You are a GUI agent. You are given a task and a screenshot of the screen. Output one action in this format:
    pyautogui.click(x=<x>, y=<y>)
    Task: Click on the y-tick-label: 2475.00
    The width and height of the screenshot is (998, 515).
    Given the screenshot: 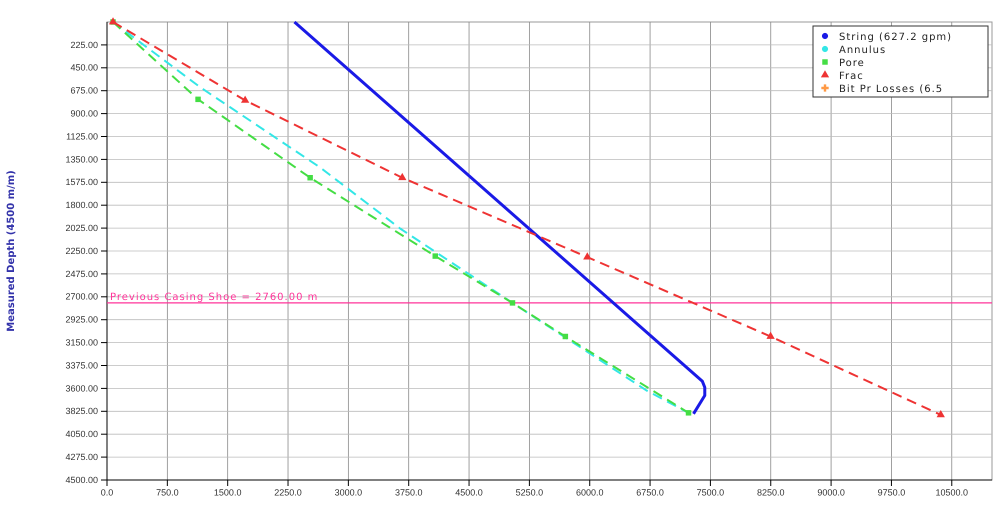 What is the action you would take?
    pyautogui.click(x=81, y=273)
    